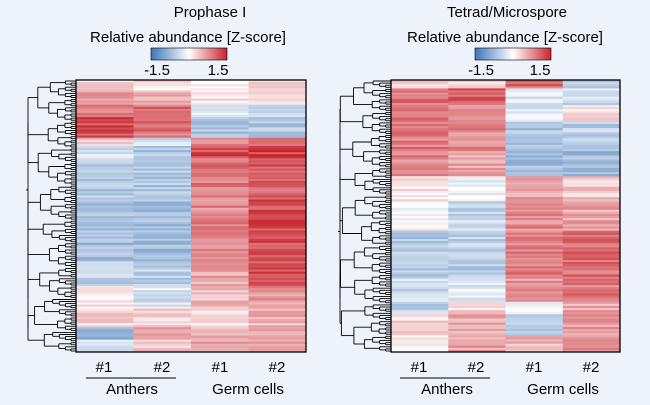 The height and width of the screenshot is (405, 650). I want to click on column-label: #2, so click(277, 367).